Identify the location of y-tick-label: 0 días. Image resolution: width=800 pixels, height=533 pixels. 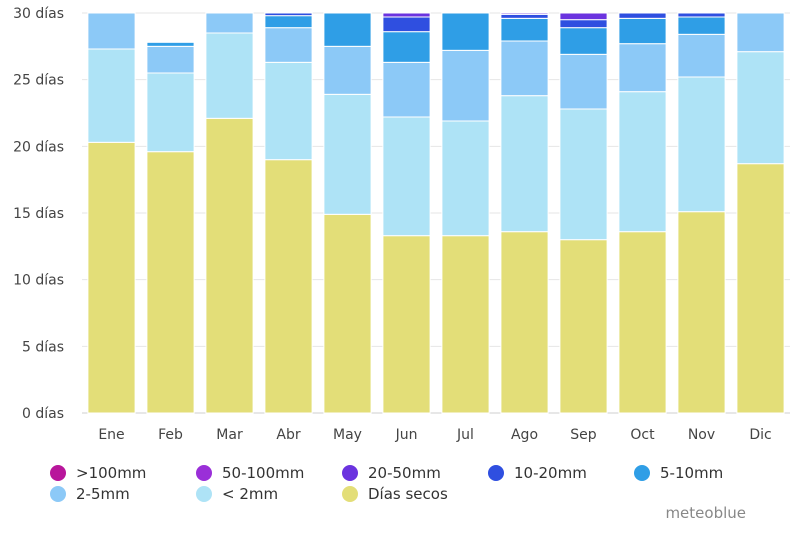
(43, 414).